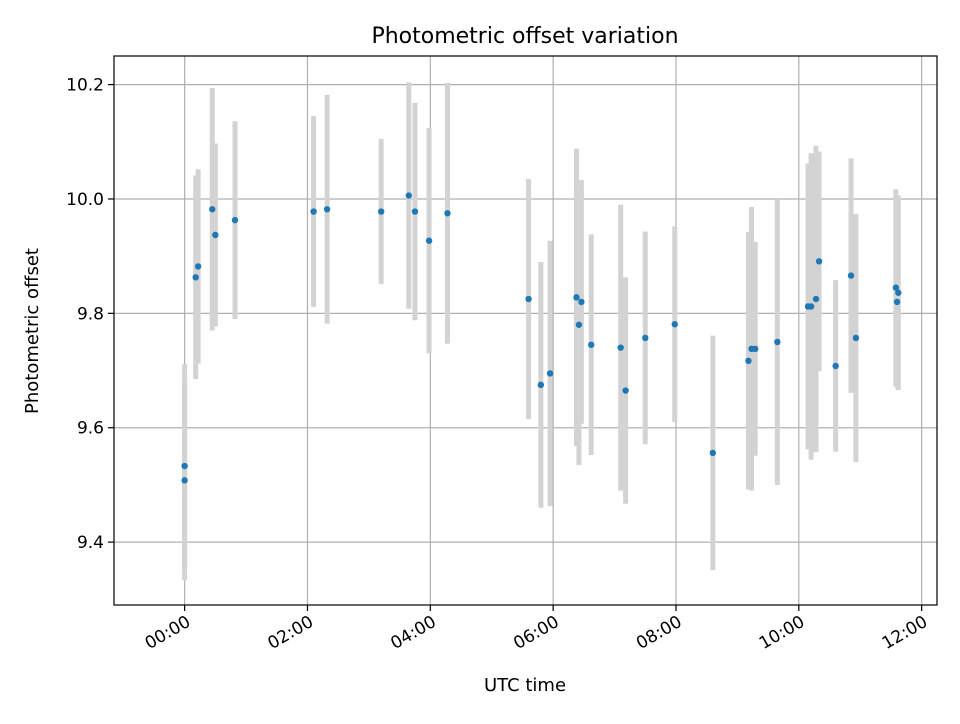 Image resolution: width=960 pixels, height=724 pixels. What do you see at coordinates (32, 331) in the screenshot?
I see `y-axis-label: Photometric offset` at bounding box center [32, 331].